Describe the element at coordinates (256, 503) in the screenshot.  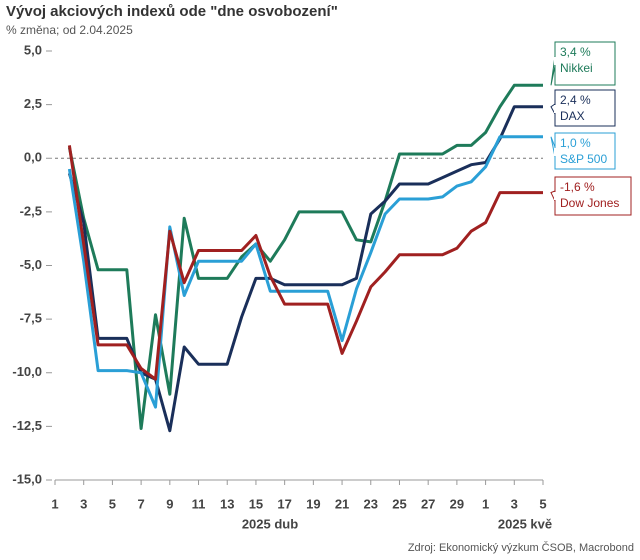
I see `x-tick-label: 15` at that location.